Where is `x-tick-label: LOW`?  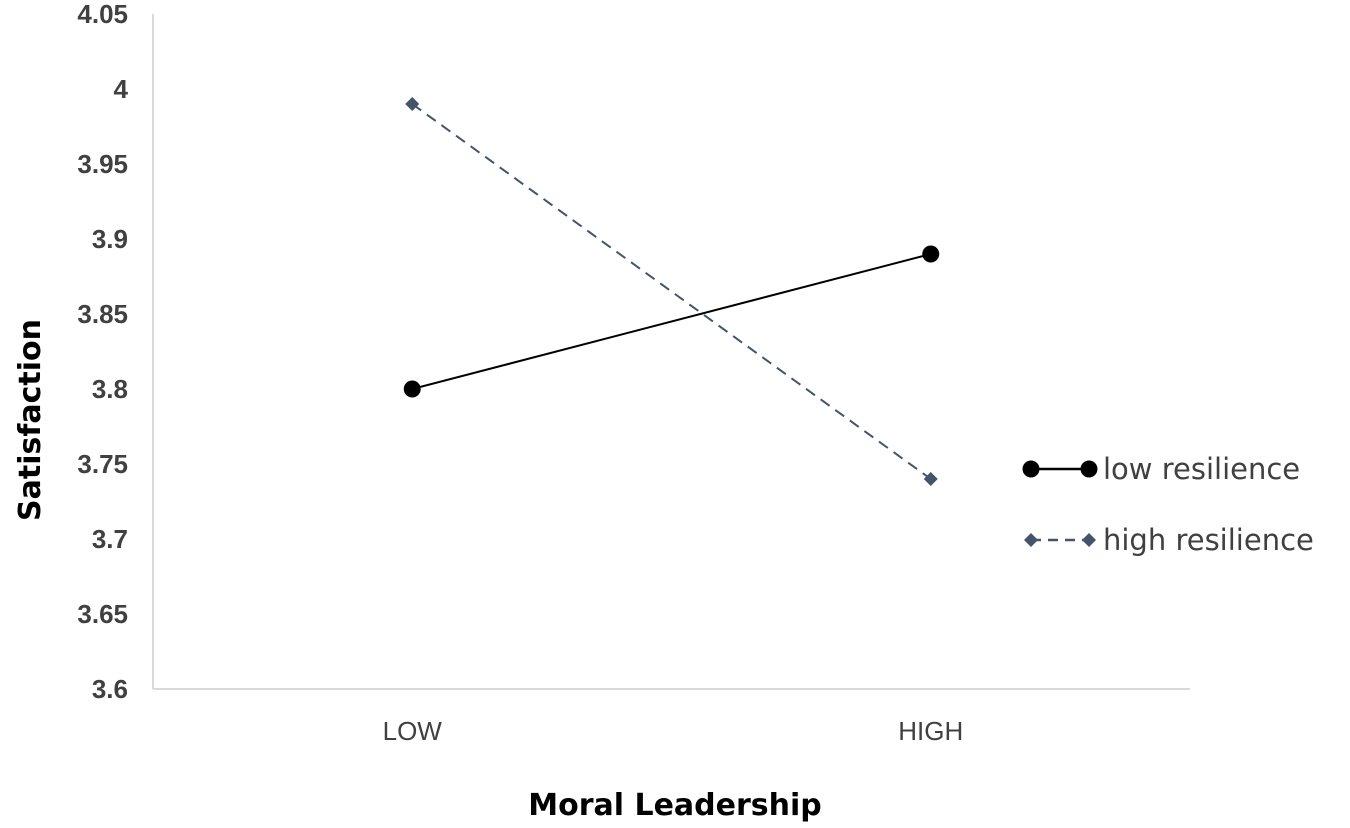 x-tick-label: LOW is located at coordinates (413, 731).